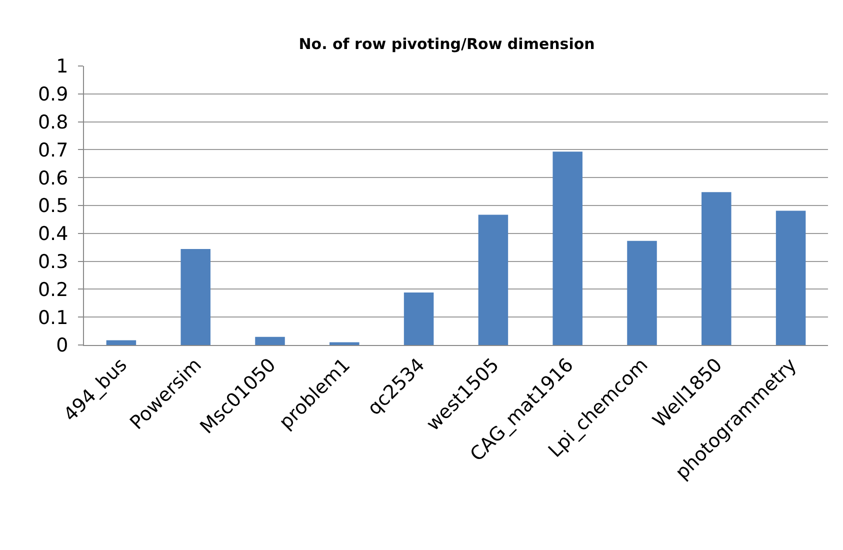 Image resolution: width=843 pixels, height=550 pixels. I want to click on chart-title: No. of row pivoting/Row dimension, so click(446, 44).